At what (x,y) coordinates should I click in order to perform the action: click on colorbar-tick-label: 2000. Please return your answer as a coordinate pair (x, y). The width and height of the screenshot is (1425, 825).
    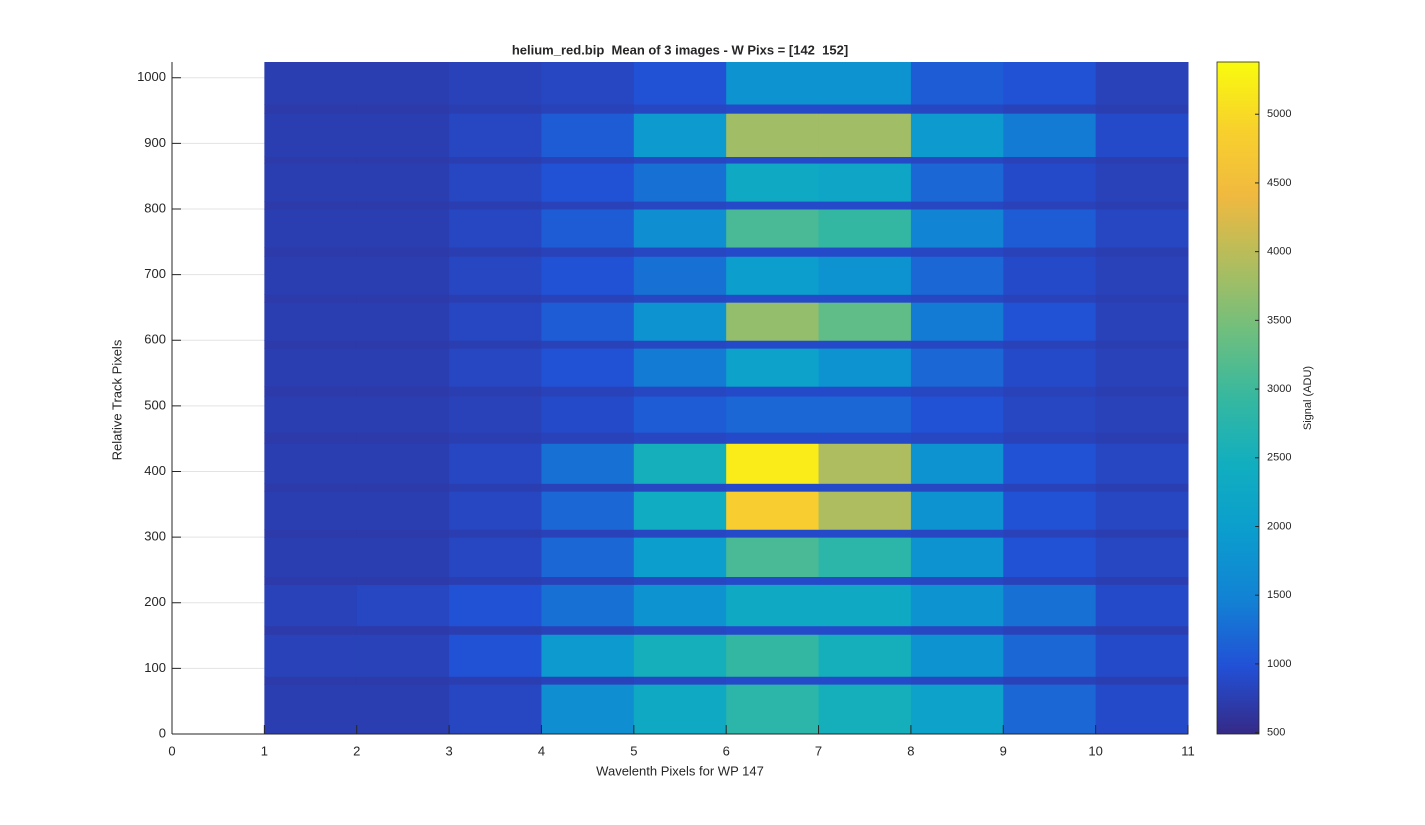
    Looking at the image, I should click on (1279, 526).